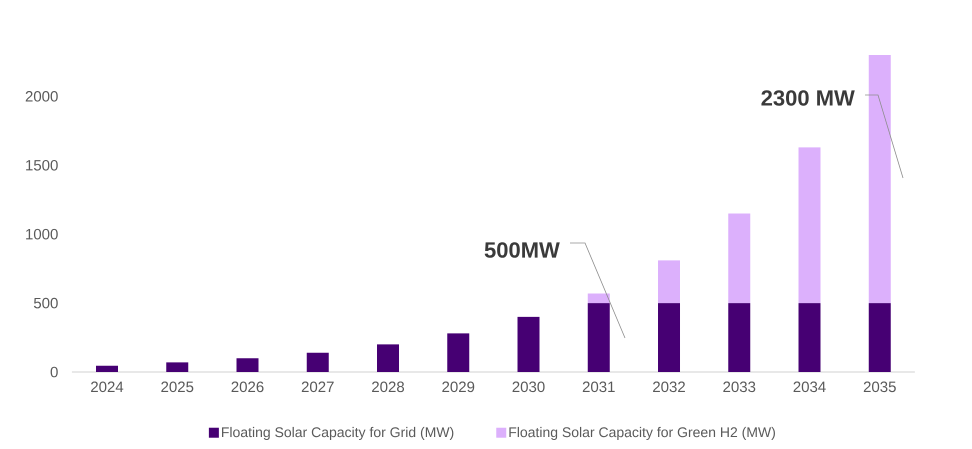 The height and width of the screenshot is (449, 972). I want to click on x-tick-label: 2024, so click(107, 387).